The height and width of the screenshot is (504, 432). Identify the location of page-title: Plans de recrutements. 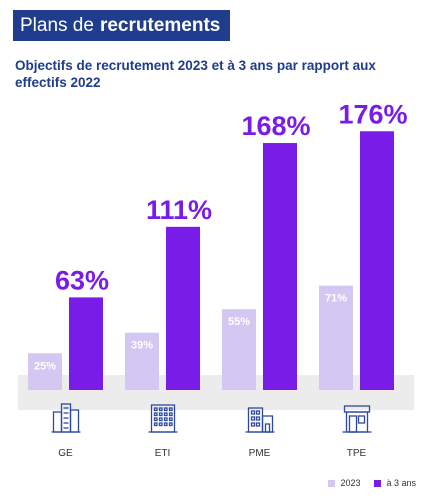
(121, 25).